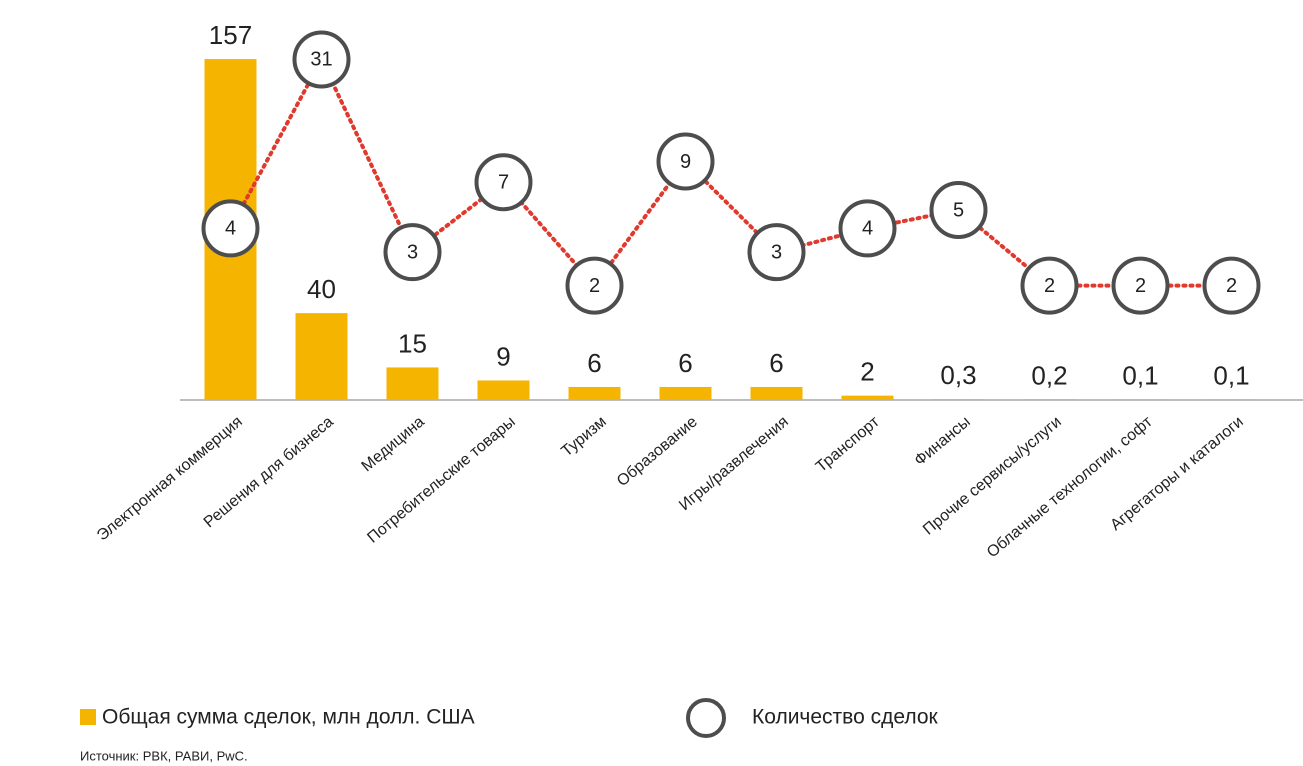 The image size is (1303, 766). What do you see at coordinates (321, 289) in the screenshot?
I see `bar-value-label: 40` at bounding box center [321, 289].